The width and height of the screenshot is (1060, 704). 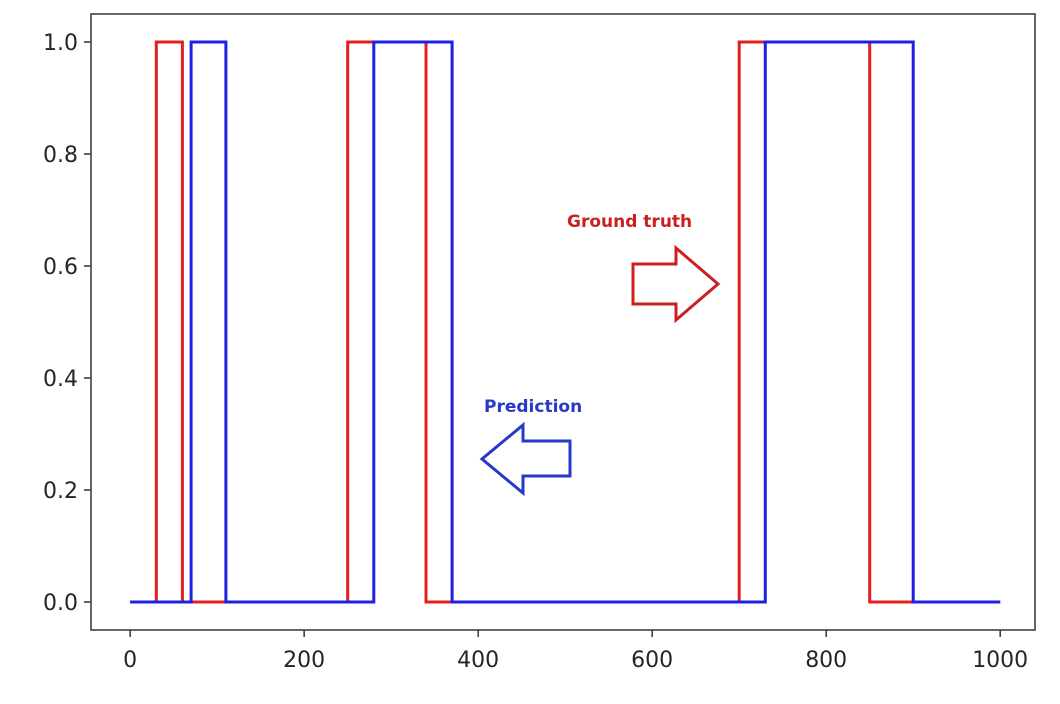 What do you see at coordinates (130, 660) in the screenshot?
I see `x-tick-label: 0` at bounding box center [130, 660].